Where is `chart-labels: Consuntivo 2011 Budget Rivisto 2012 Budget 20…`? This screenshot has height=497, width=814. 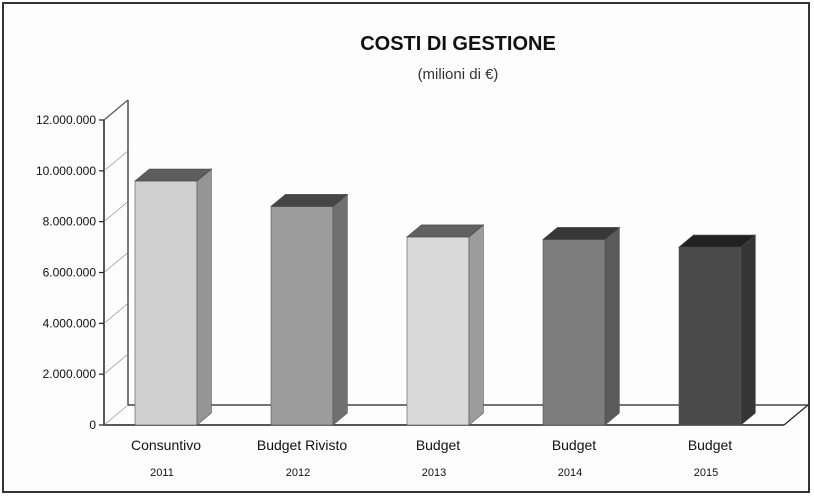 chart-labels: Consuntivo 2011 Budget Rivisto 2012 Budget 20… is located at coordinates (431, 458).